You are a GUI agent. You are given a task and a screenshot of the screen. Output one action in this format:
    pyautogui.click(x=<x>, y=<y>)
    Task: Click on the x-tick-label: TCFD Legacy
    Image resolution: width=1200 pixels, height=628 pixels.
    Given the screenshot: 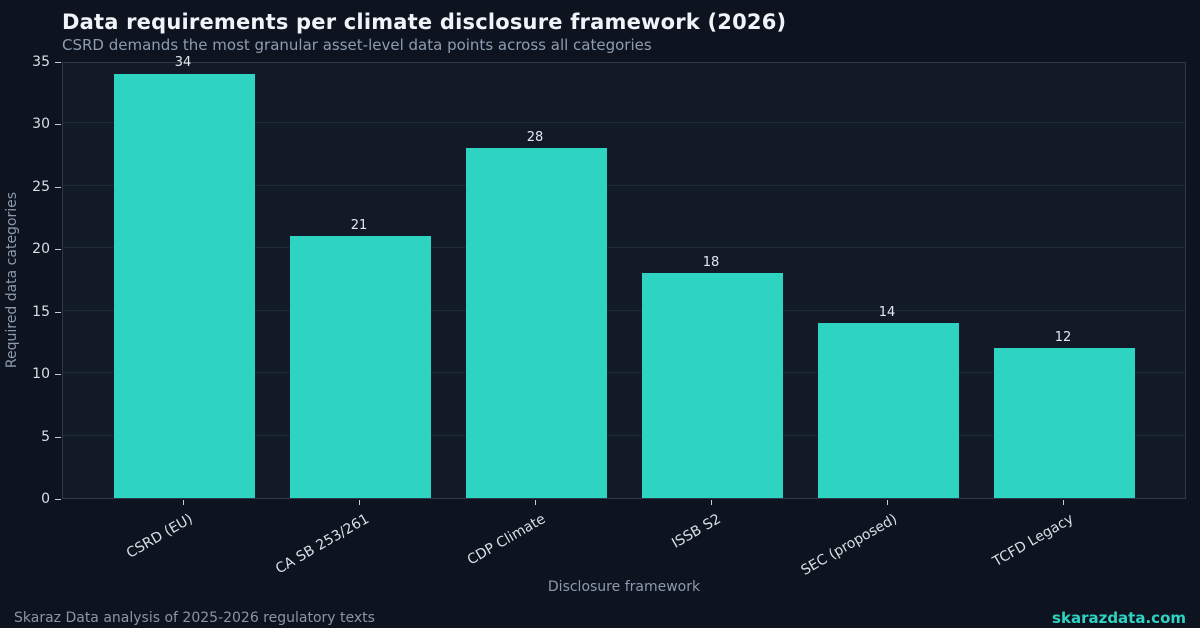 What is the action you would take?
    pyautogui.click(x=1032, y=541)
    